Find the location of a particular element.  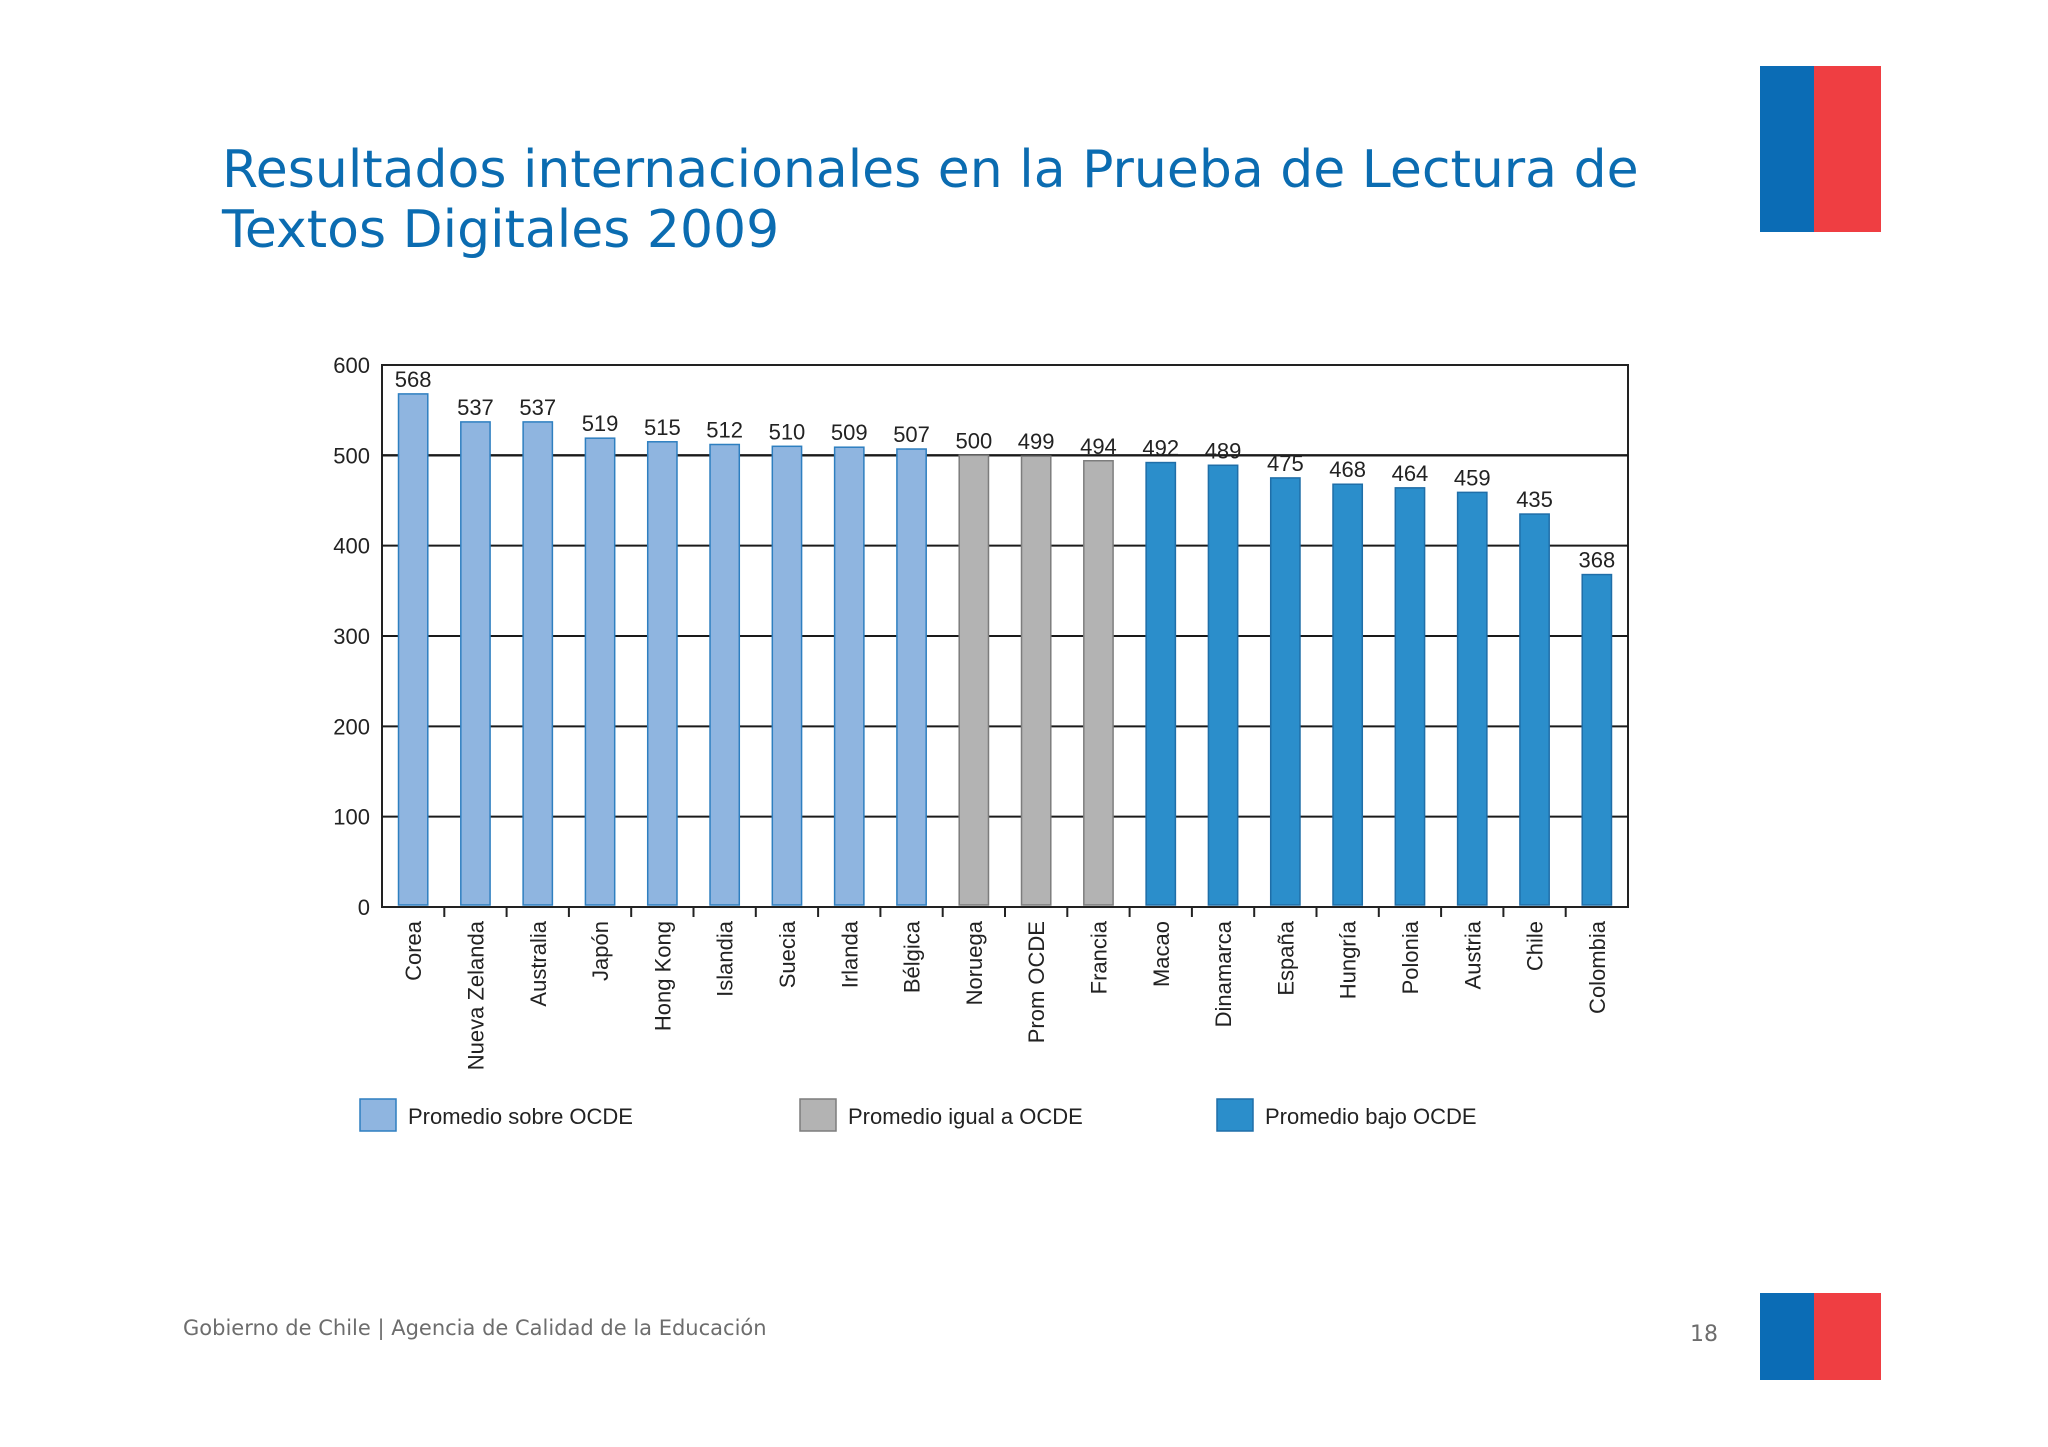

bar-suecia is located at coordinates (787, 675).